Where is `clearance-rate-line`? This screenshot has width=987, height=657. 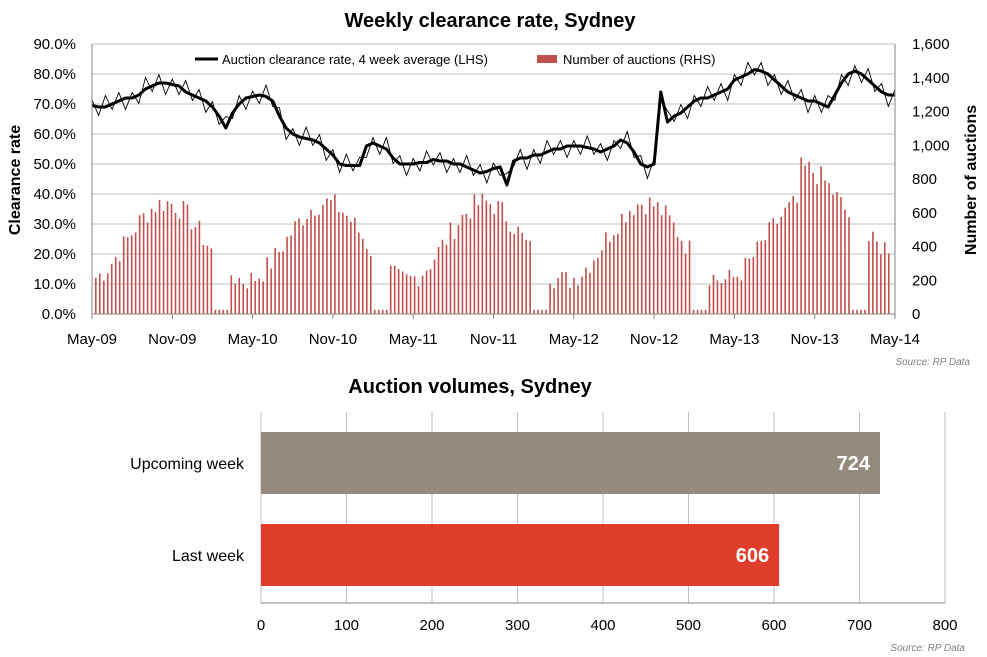 clearance-rate-line is located at coordinates (493, 127).